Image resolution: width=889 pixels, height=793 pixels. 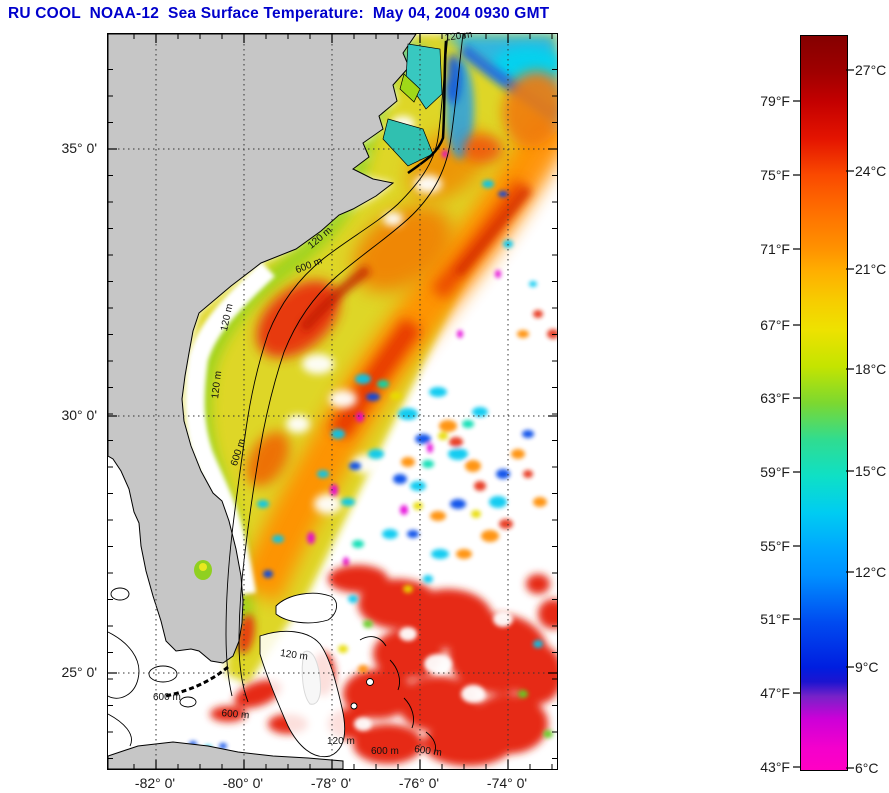 I want to click on sounds-layer, so click(x=412, y=105).